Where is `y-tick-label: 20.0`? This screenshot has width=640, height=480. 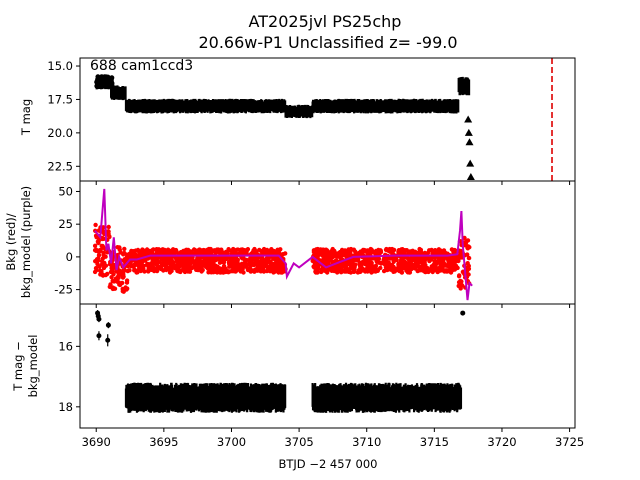 y-tick-label: 20.0 is located at coordinates (60, 133).